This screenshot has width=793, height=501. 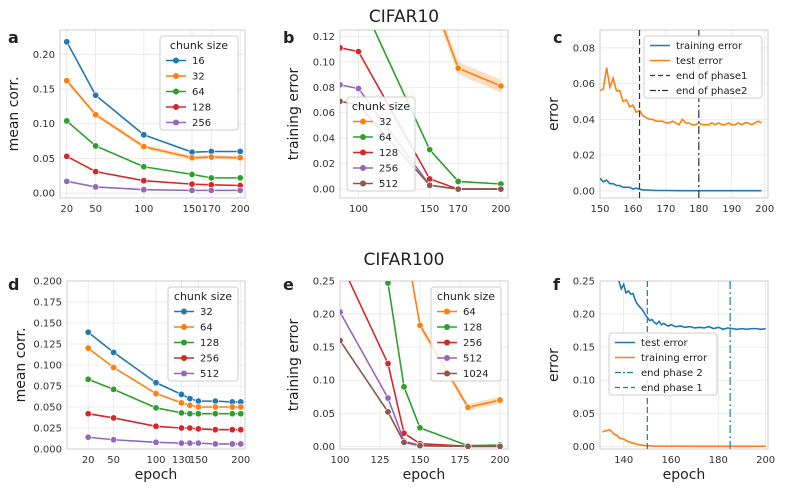 I want to click on y-tick-label: 0.025, so click(x=47, y=429).